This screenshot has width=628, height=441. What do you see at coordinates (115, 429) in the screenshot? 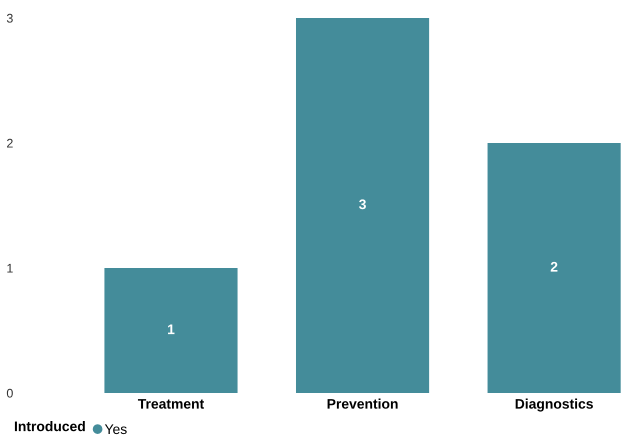
I see `legend-label: Yes` at bounding box center [115, 429].